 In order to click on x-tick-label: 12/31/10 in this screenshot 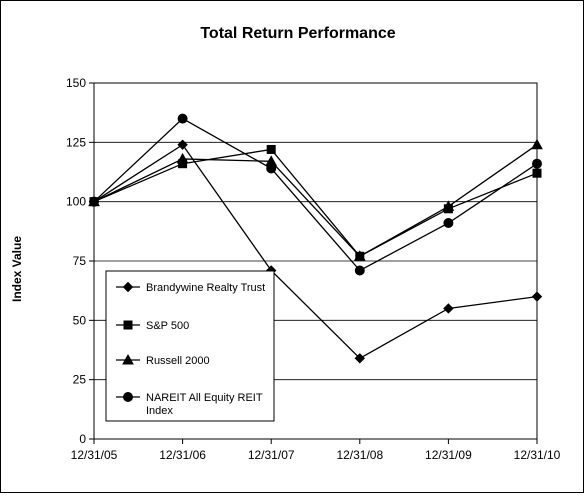, I will do `click(537, 455)`.